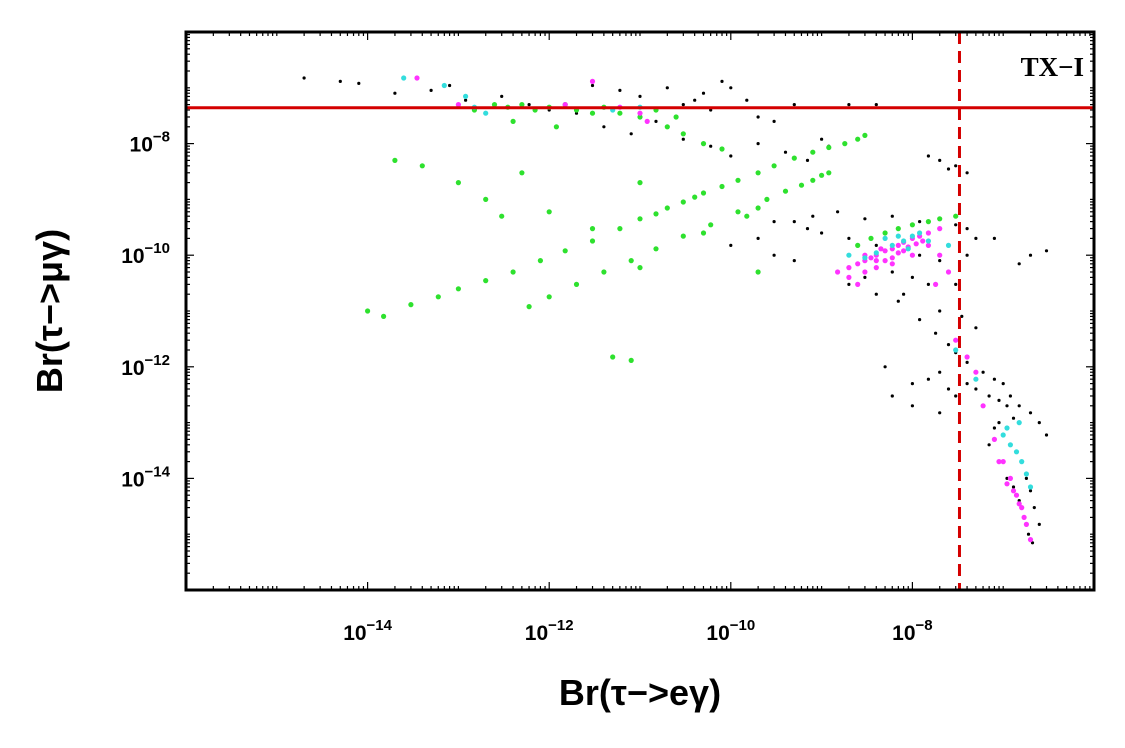  I want to click on x-tick-label: 10−14, so click(367, 631).